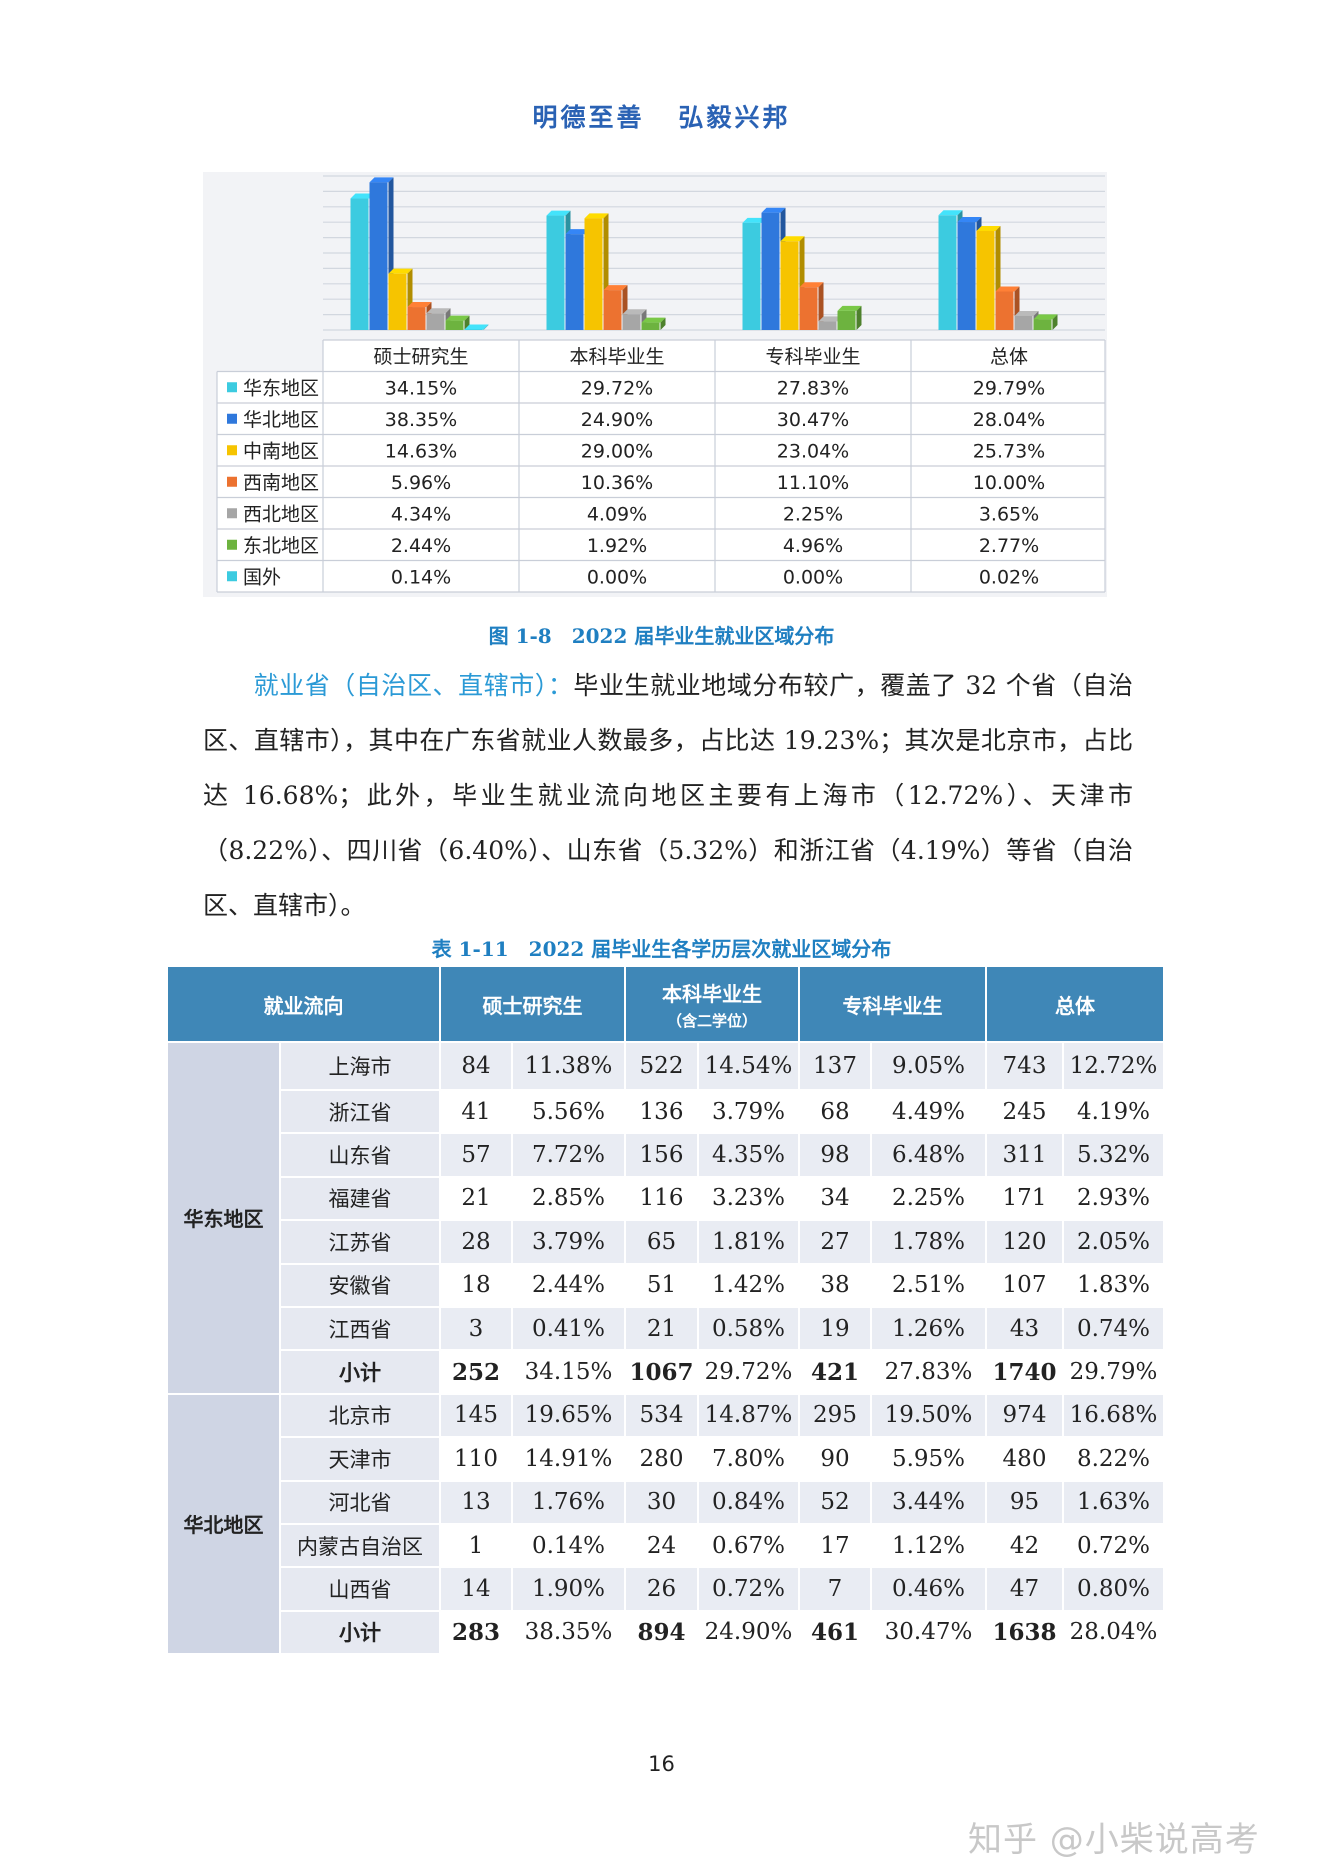 This screenshot has height=1871, width=1323. What do you see at coordinates (421, 546) in the screenshot?
I see `data-label: 2.44%` at bounding box center [421, 546].